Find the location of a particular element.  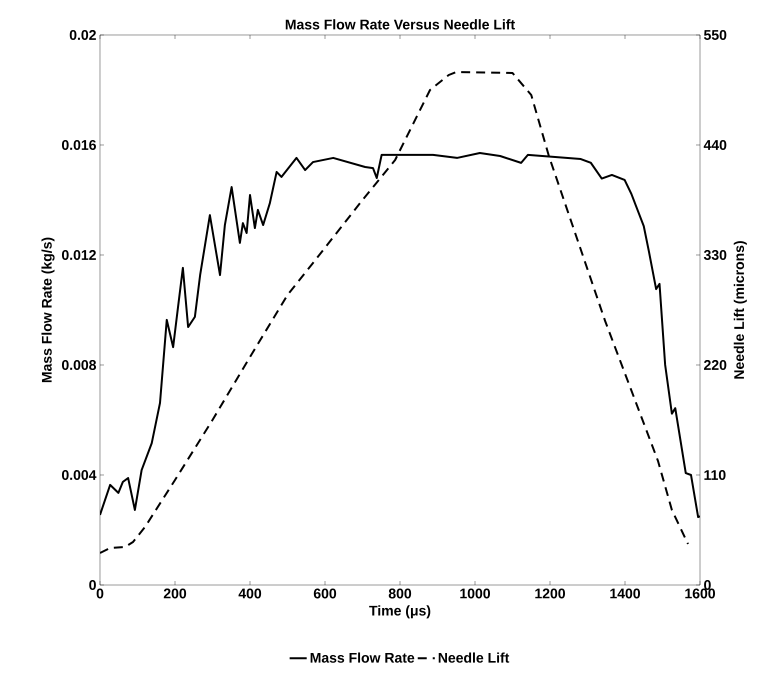

y-tick-label: 0.02 is located at coordinates (83, 35).